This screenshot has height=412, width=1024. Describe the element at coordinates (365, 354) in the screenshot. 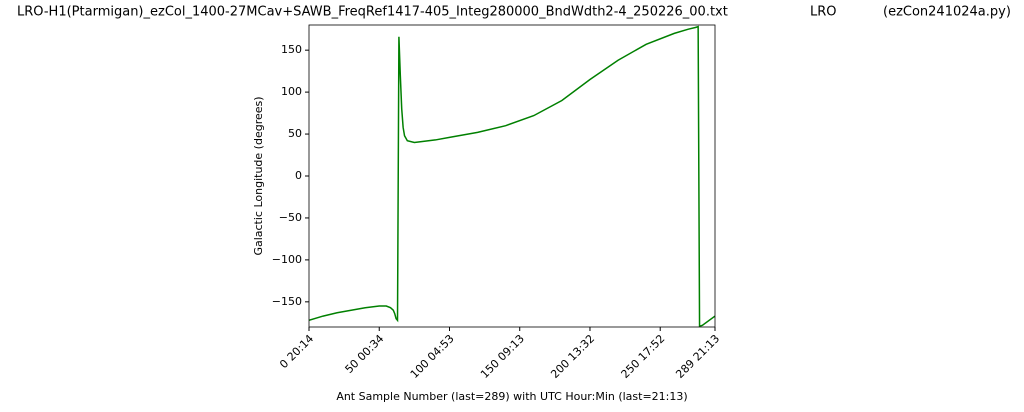

I see `x-tick-label: 50 00:34` at that location.